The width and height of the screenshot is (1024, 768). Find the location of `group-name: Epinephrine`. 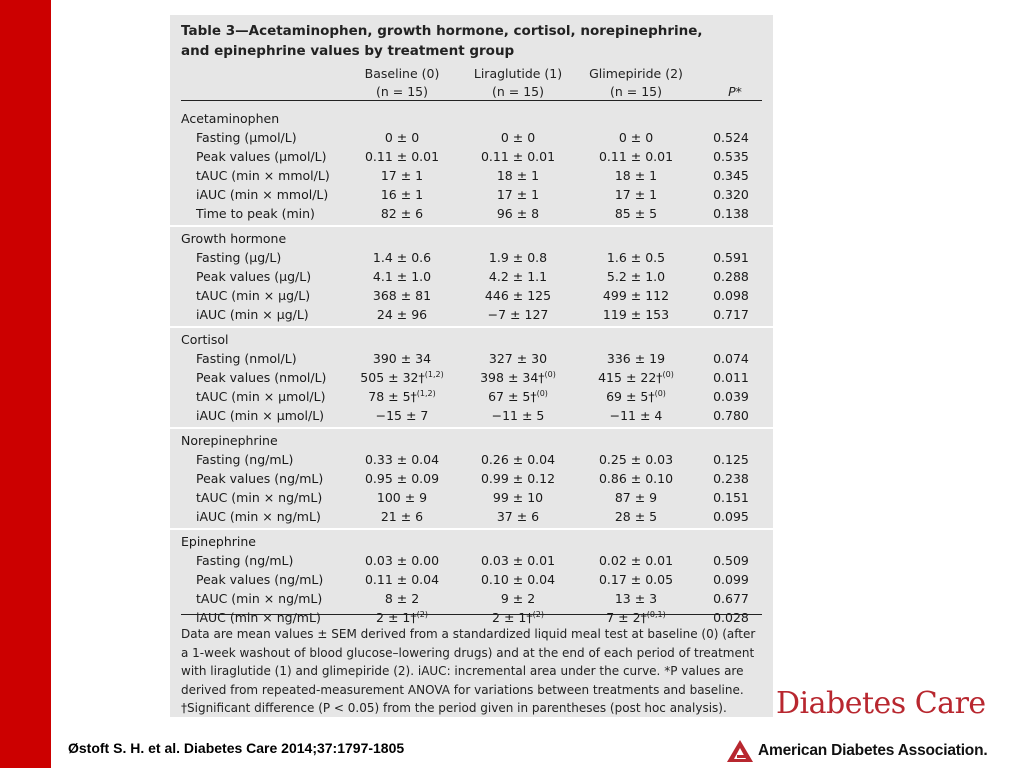

group-name: Epinephrine is located at coordinates (218, 541).